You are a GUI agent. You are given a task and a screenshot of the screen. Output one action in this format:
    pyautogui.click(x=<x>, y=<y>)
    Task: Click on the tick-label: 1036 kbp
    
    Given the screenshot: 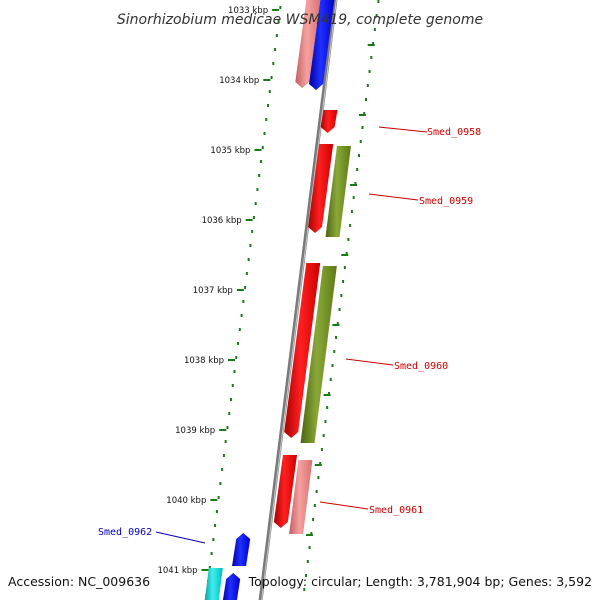 What is the action you would take?
    pyautogui.click(x=222, y=221)
    